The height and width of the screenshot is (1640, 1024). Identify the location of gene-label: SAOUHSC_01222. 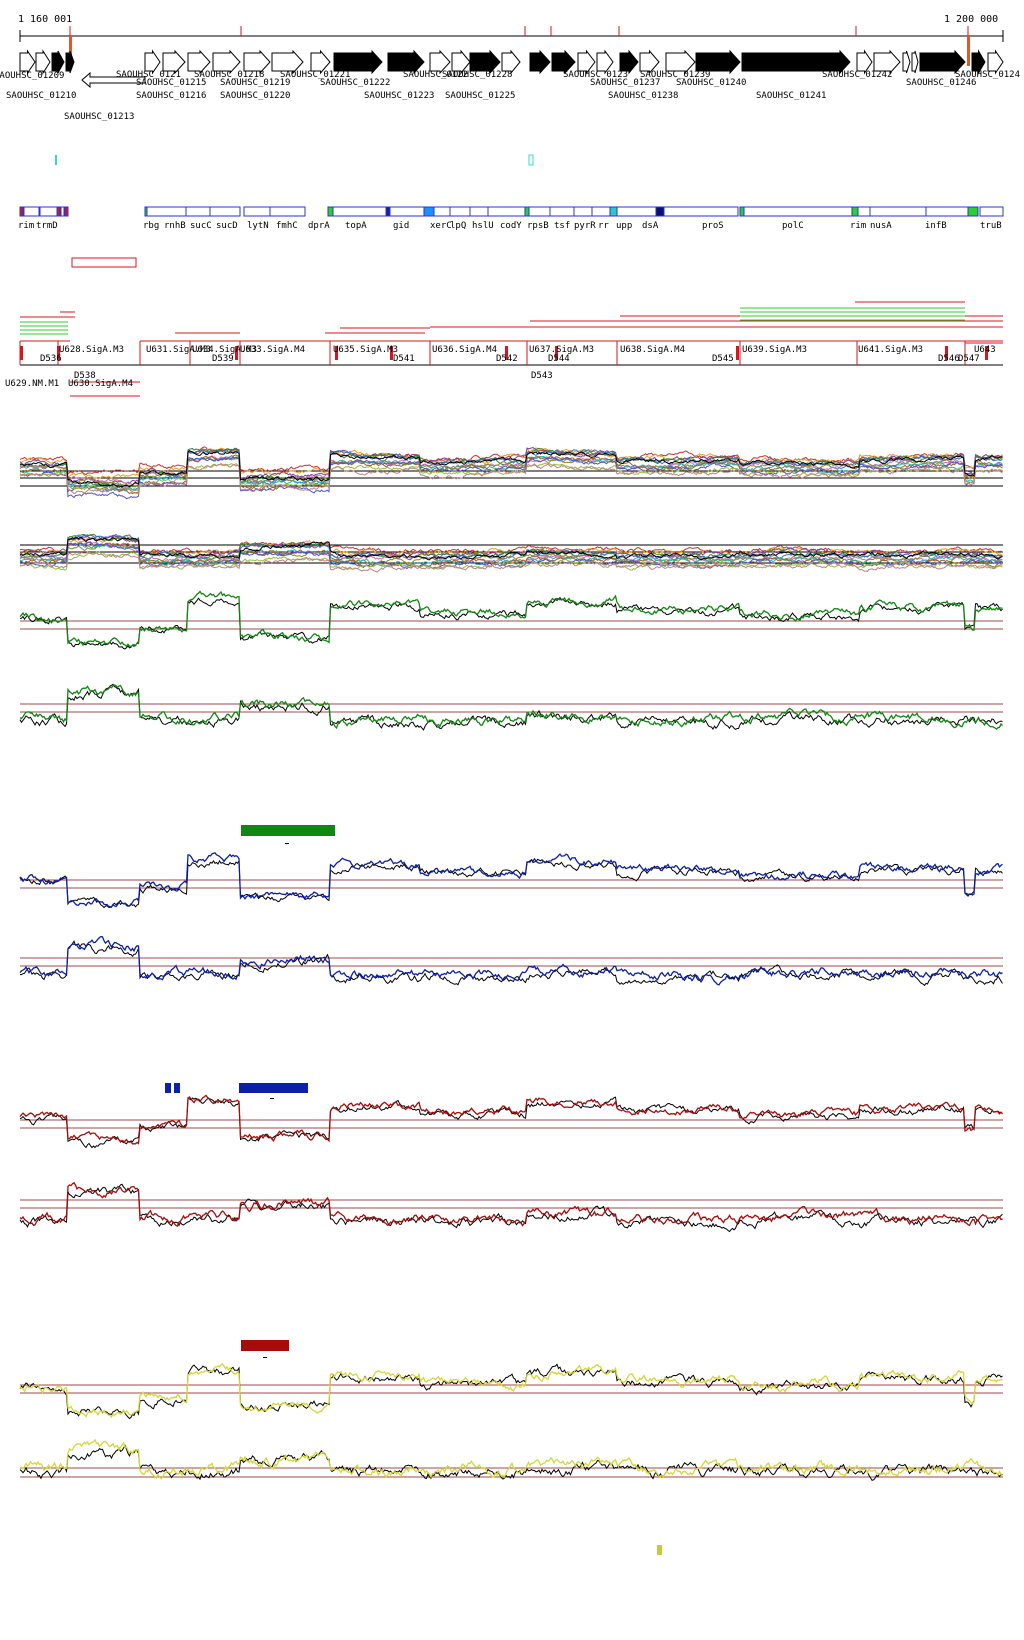
(355, 83).